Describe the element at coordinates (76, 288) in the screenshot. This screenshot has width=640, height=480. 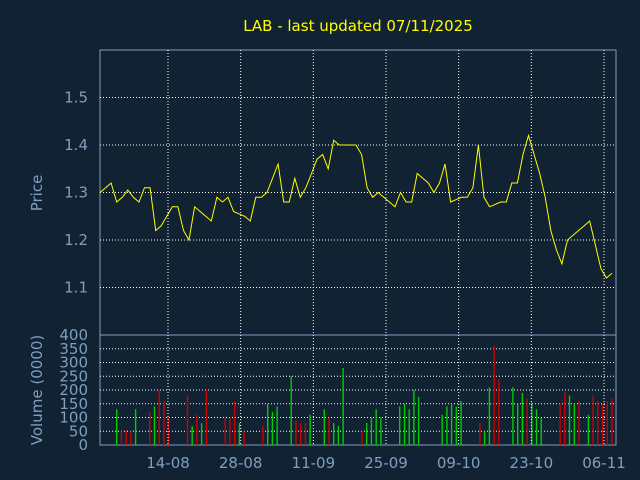
I see `price-y-tick: 1.1` at that location.